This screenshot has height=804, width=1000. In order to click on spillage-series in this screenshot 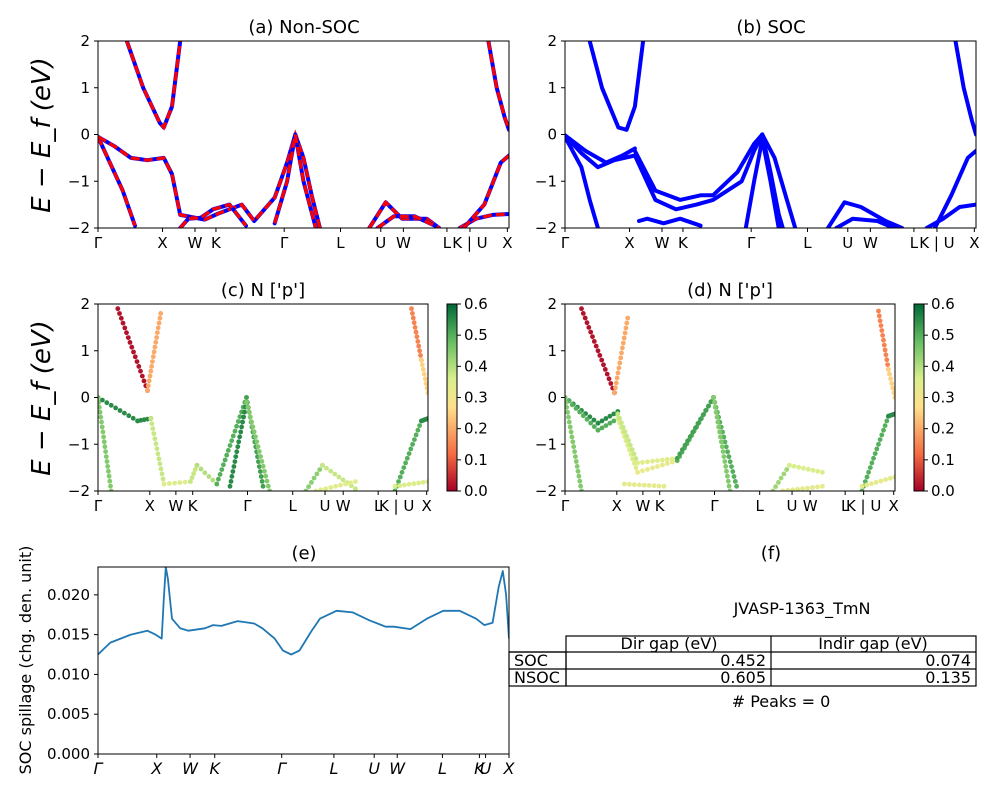, I will do `click(303, 611)`.